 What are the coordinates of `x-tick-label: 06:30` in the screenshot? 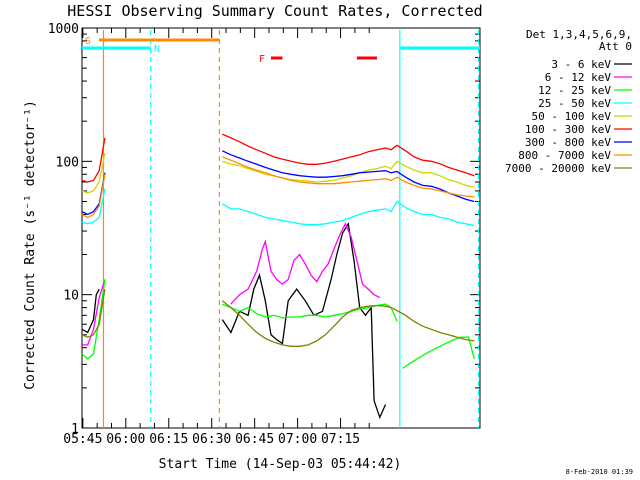 It's located at (211, 439).